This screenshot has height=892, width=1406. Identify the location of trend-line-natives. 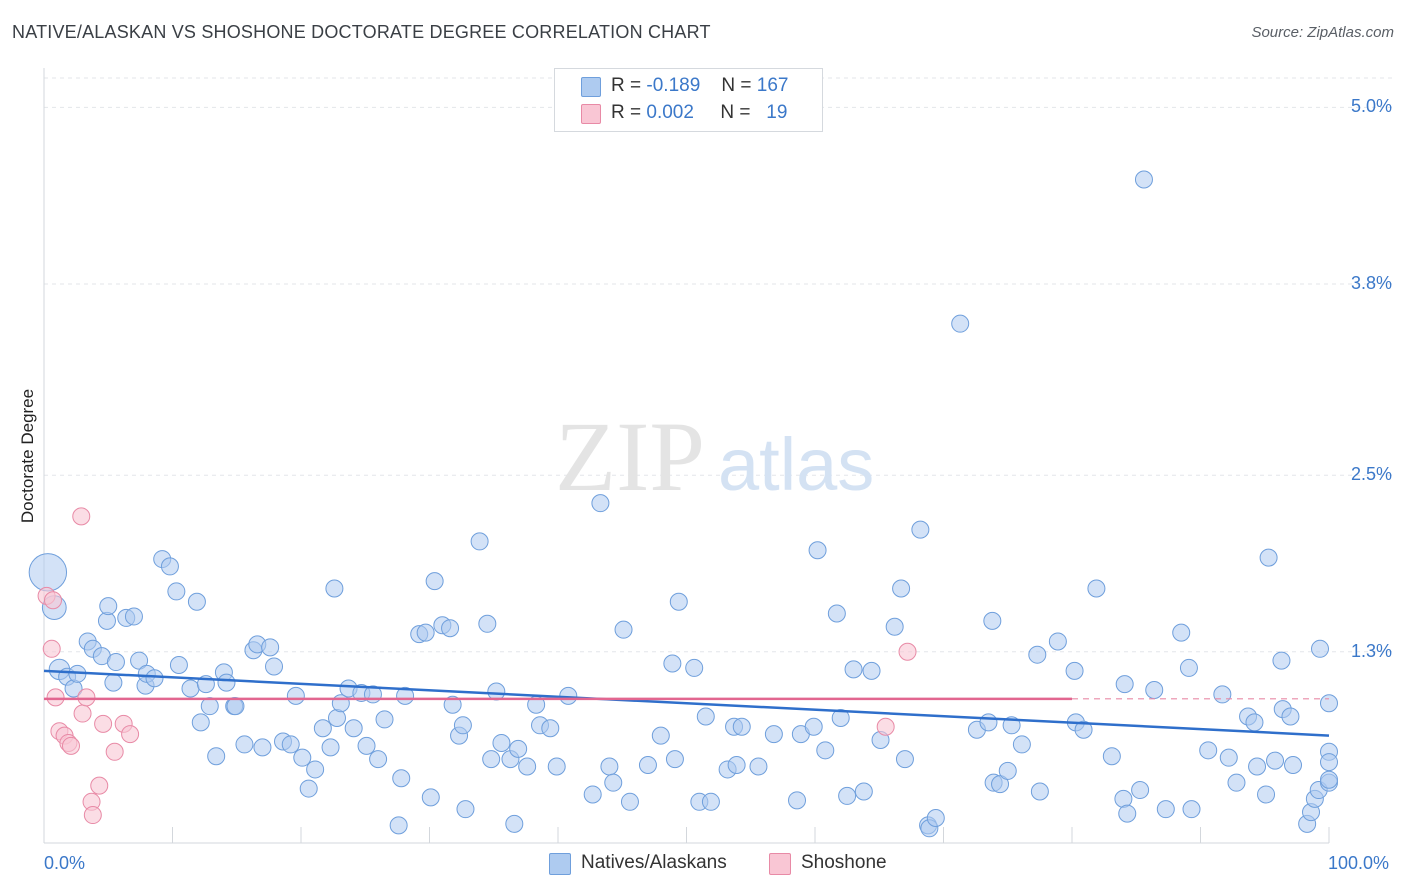
(686, 703).